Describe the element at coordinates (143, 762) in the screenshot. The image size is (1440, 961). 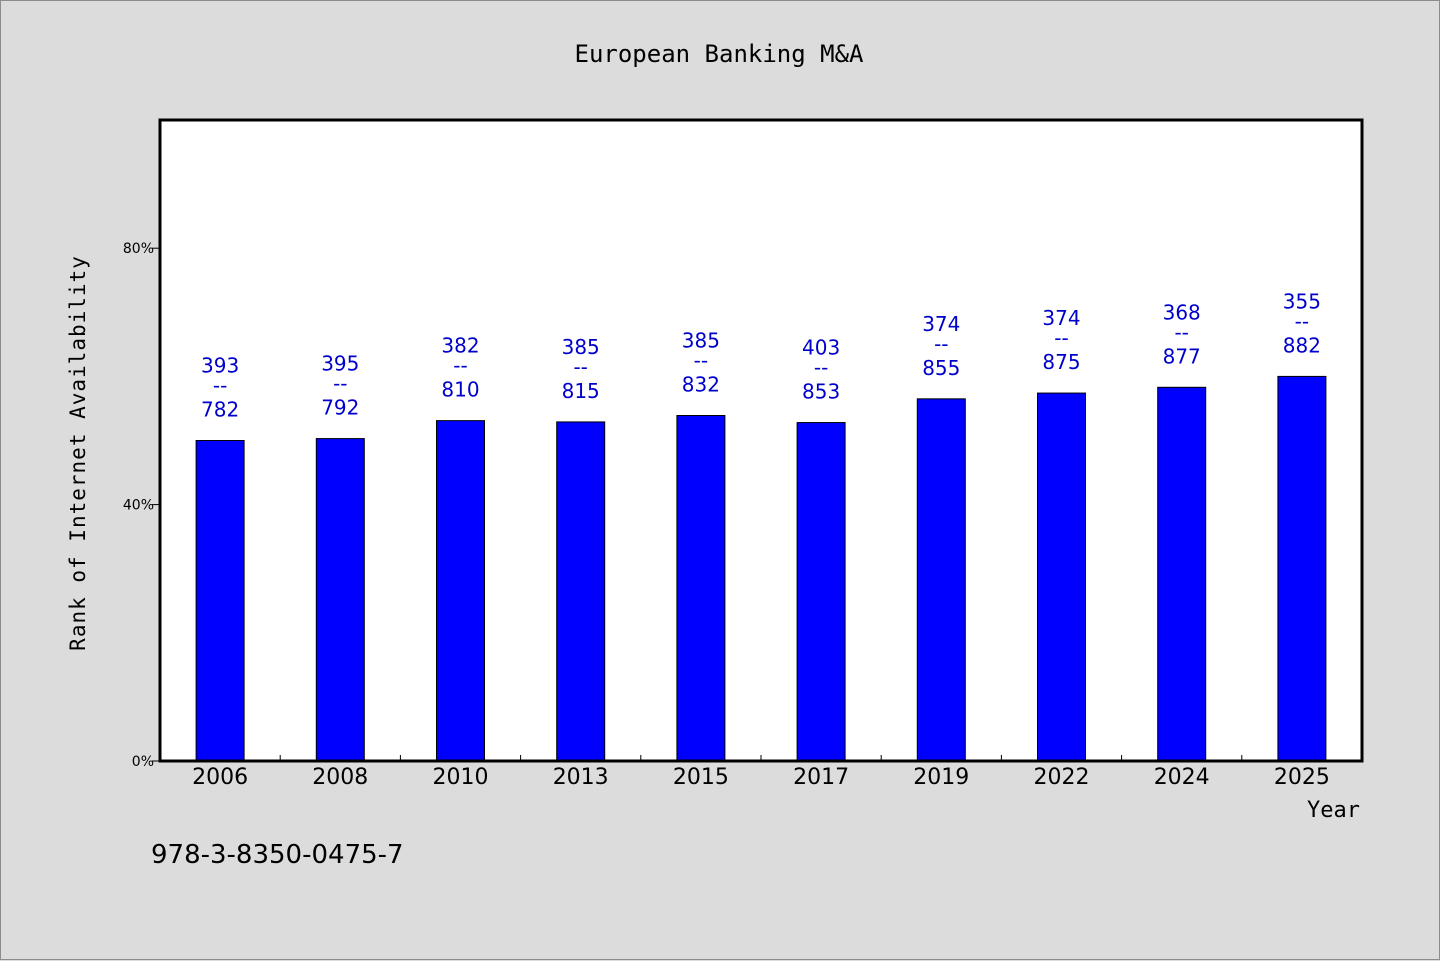
I see `y-tick-label-0: 0%` at that location.